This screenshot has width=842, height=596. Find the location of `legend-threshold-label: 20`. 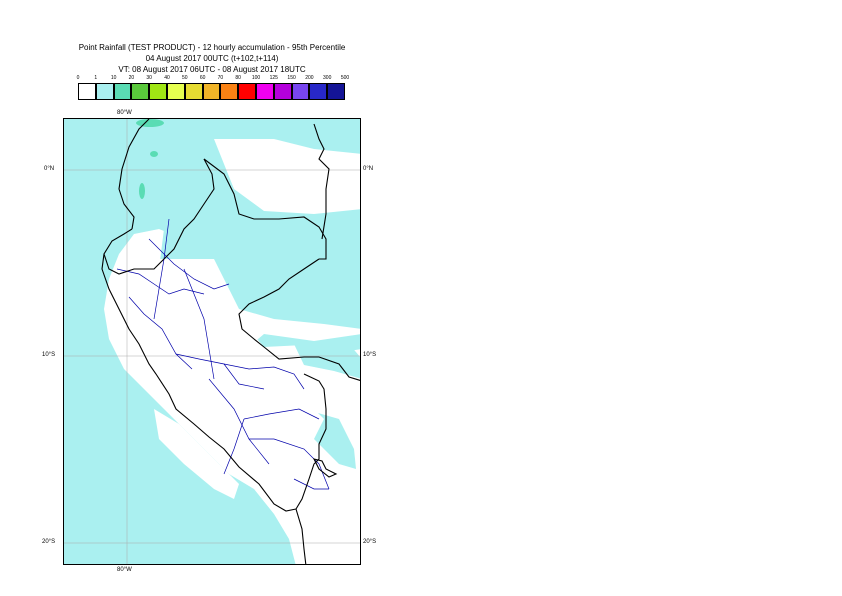

legend-threshold-label: 20 is located at coordinates (131, 78).